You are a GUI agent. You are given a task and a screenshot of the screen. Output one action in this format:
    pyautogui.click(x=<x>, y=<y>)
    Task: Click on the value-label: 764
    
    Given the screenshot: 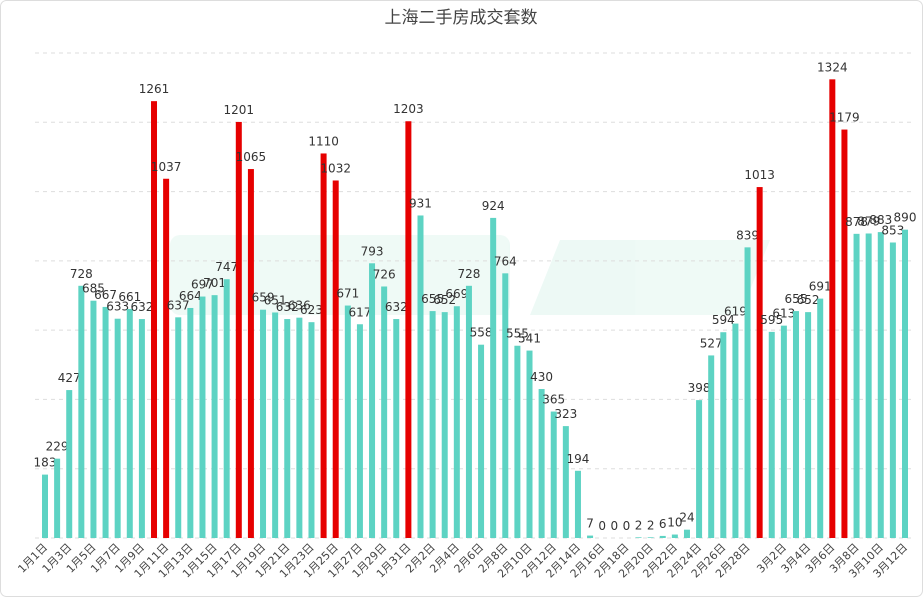 What is the action you would take?
    pyautogui.click(x=505, y=261)
    